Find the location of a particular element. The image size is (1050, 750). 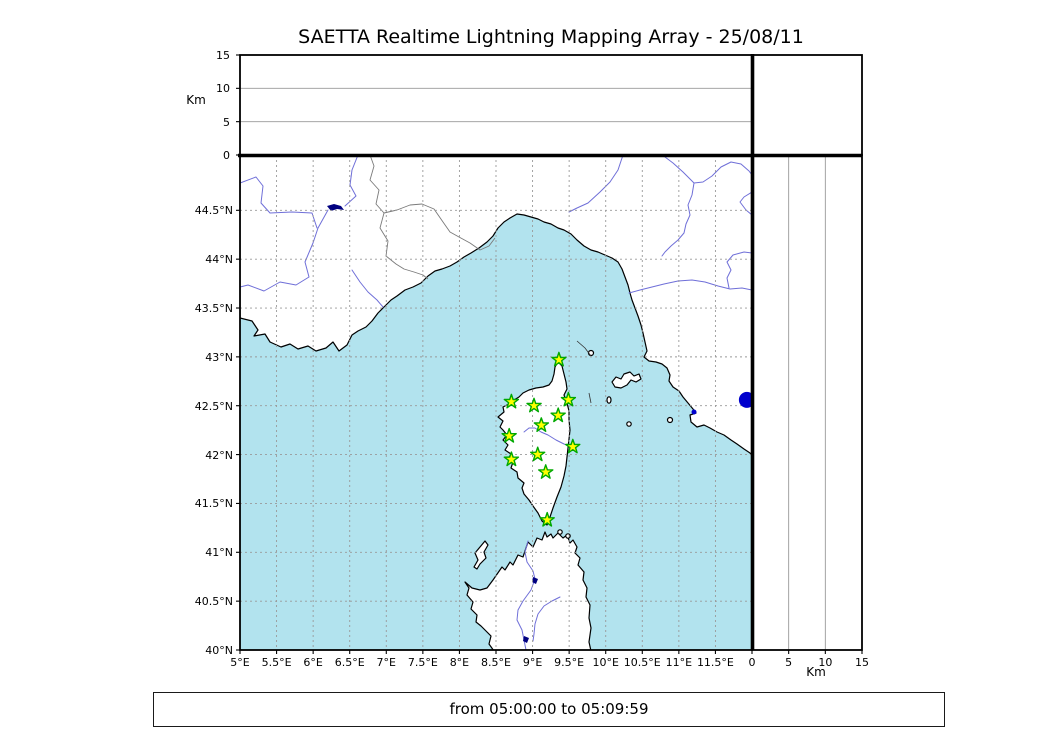

altitude-panel-gridlines-top is located at coordinates (496, 105).